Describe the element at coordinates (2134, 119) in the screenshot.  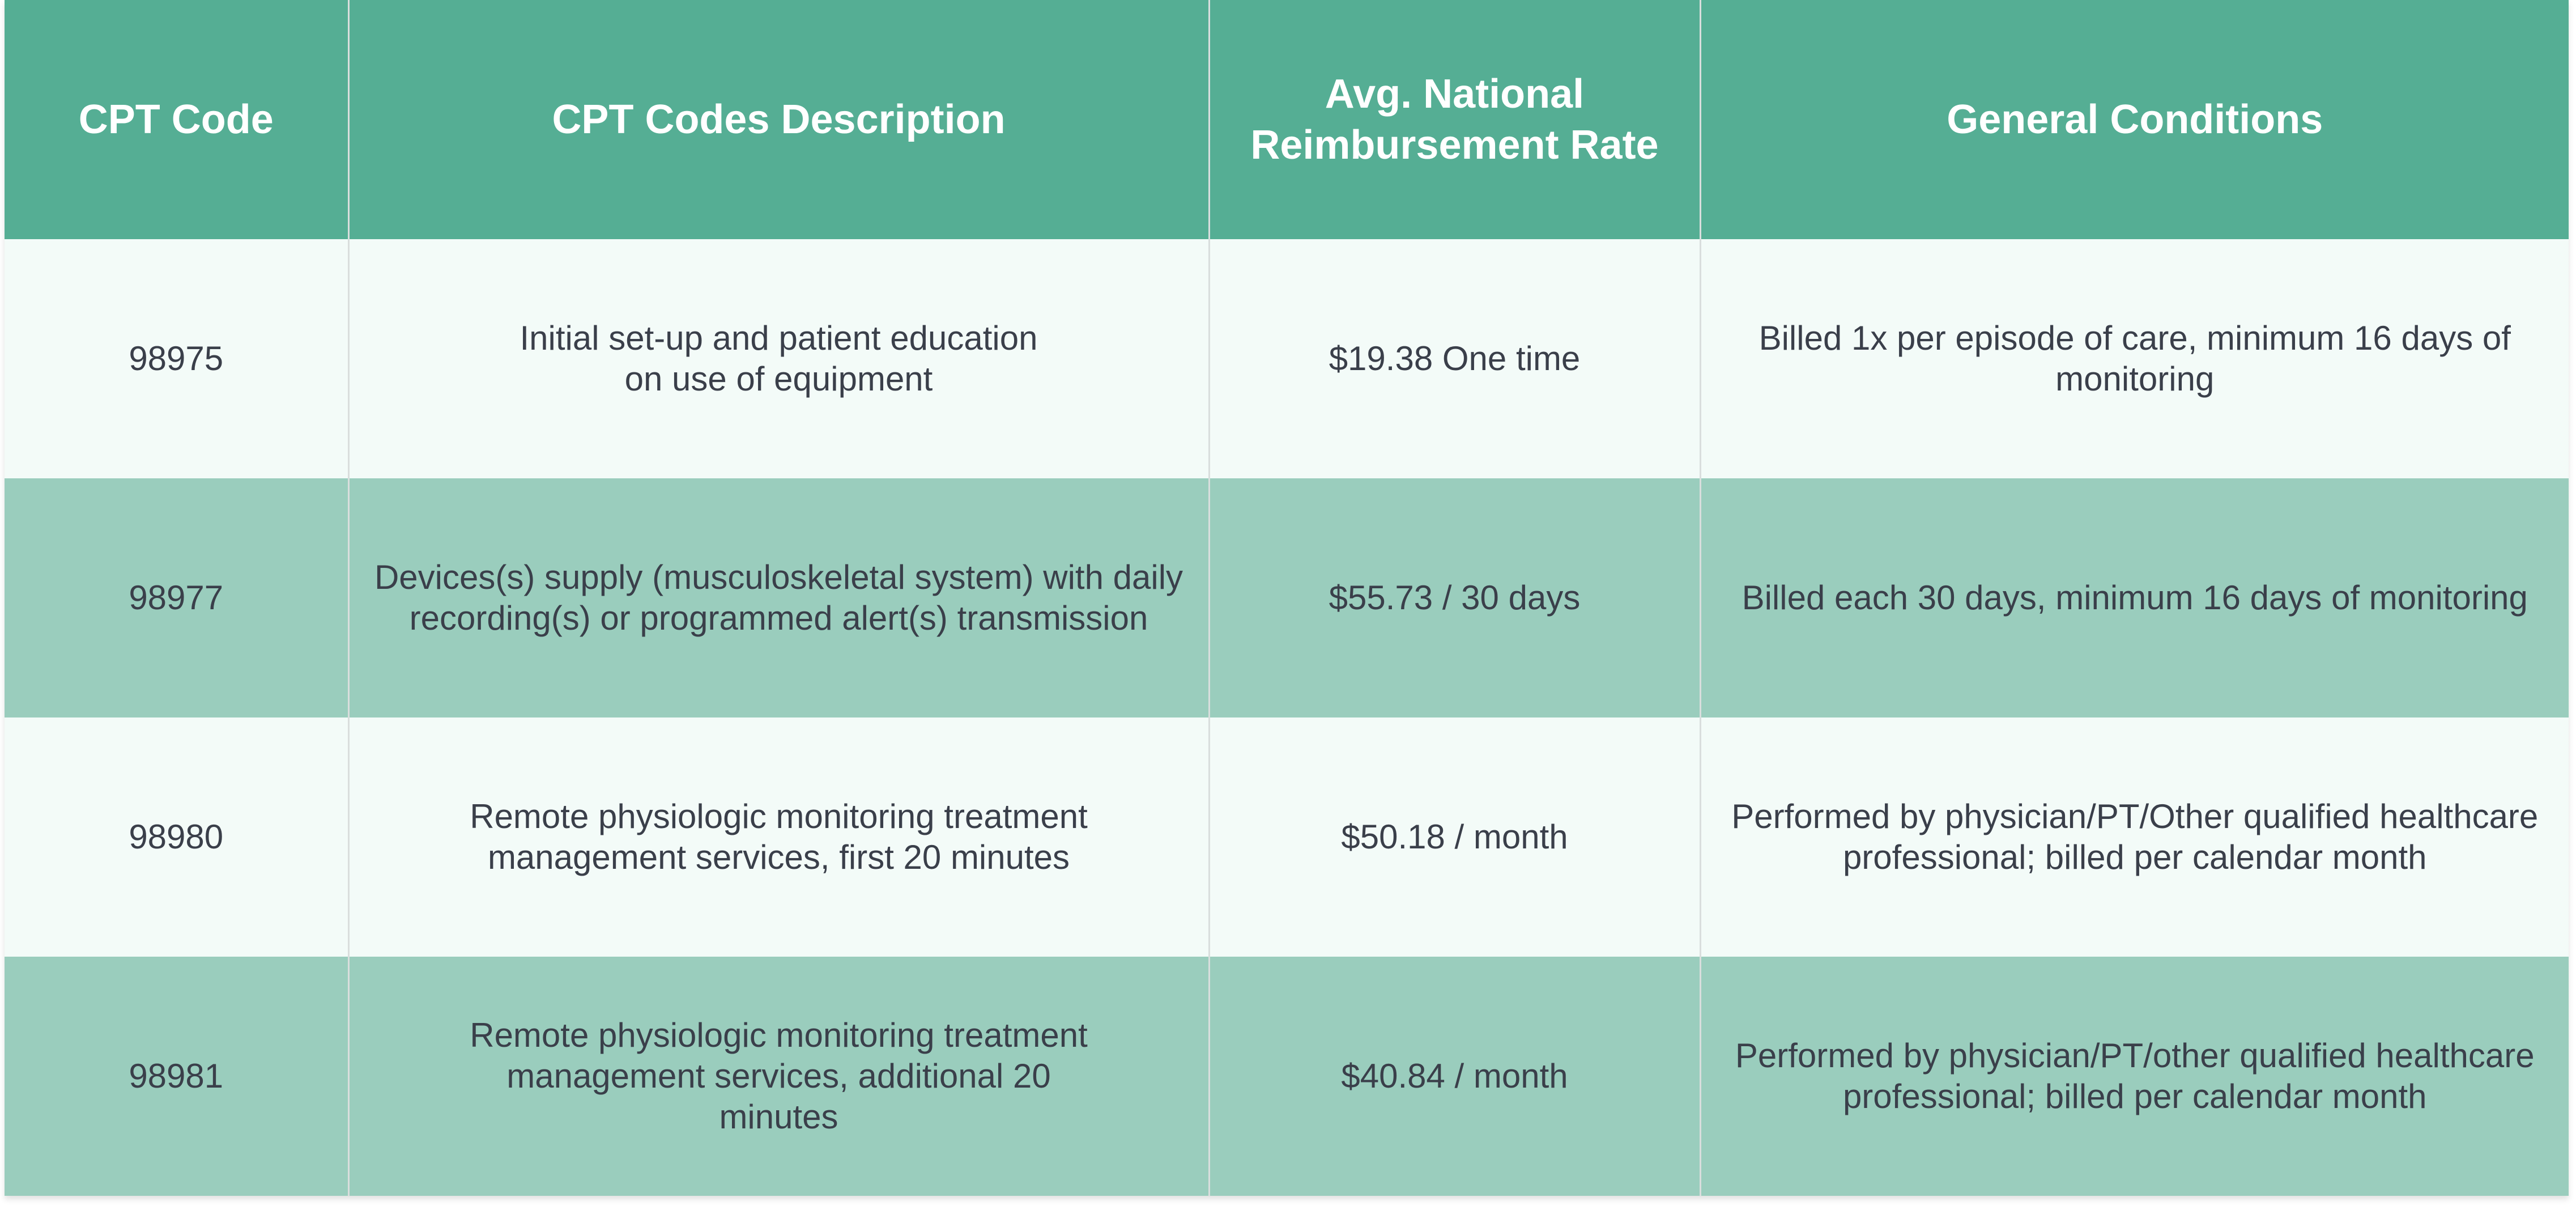
I see `header-general-conditions: General Conditions` at that location.